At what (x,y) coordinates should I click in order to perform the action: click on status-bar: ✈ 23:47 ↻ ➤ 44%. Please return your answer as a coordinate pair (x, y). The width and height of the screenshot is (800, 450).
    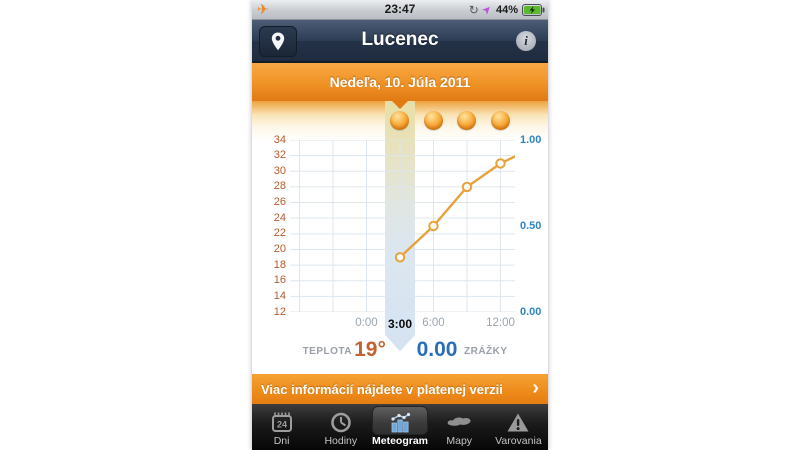
    Looking at the image, I should click on (400, 10).